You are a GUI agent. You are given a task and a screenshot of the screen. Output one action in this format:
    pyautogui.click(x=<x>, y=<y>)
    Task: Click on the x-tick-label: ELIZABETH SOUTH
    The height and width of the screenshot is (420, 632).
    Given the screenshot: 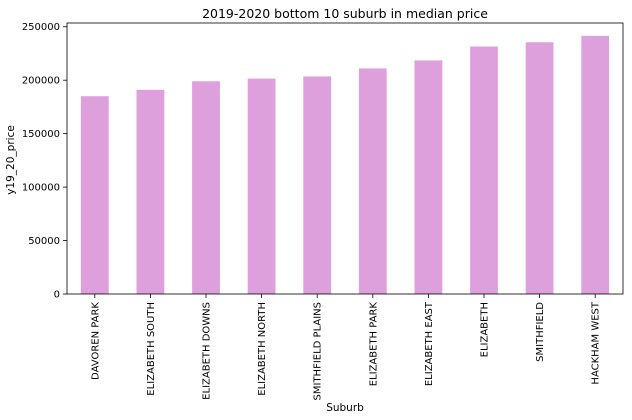 What is the action you would take?
    pyautogui.click(x=151, y=349)
    